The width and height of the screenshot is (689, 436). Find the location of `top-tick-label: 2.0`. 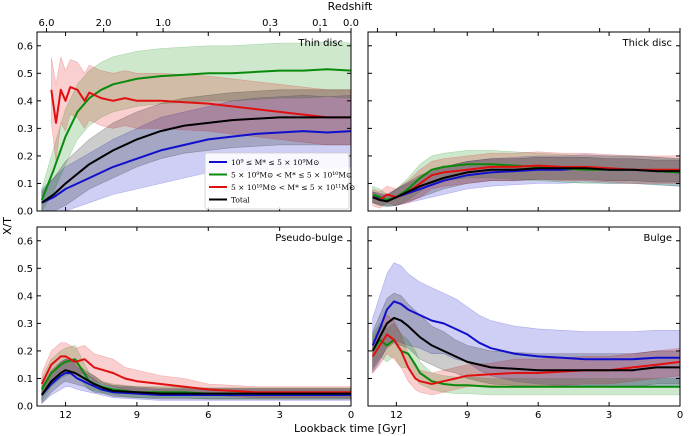

top-tick-label: 2.0 is located at coordinates (104, 23).